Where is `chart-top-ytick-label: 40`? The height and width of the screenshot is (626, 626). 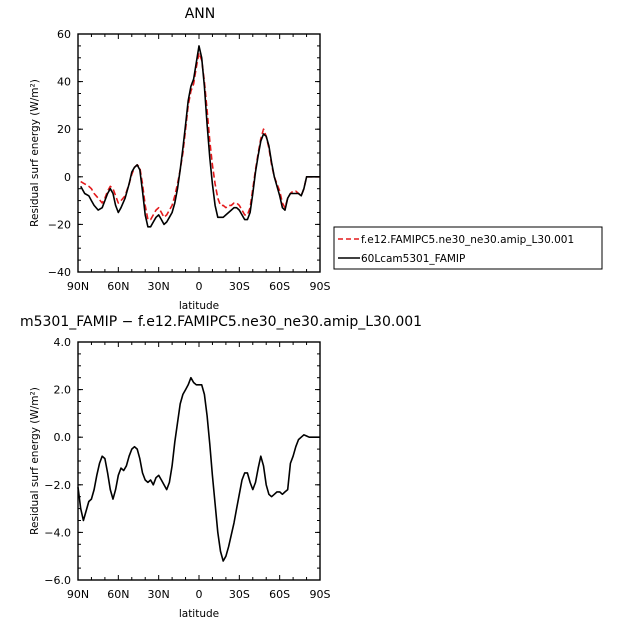 chart-top-ytick-label: 40 is located at coordinates (64, 82).